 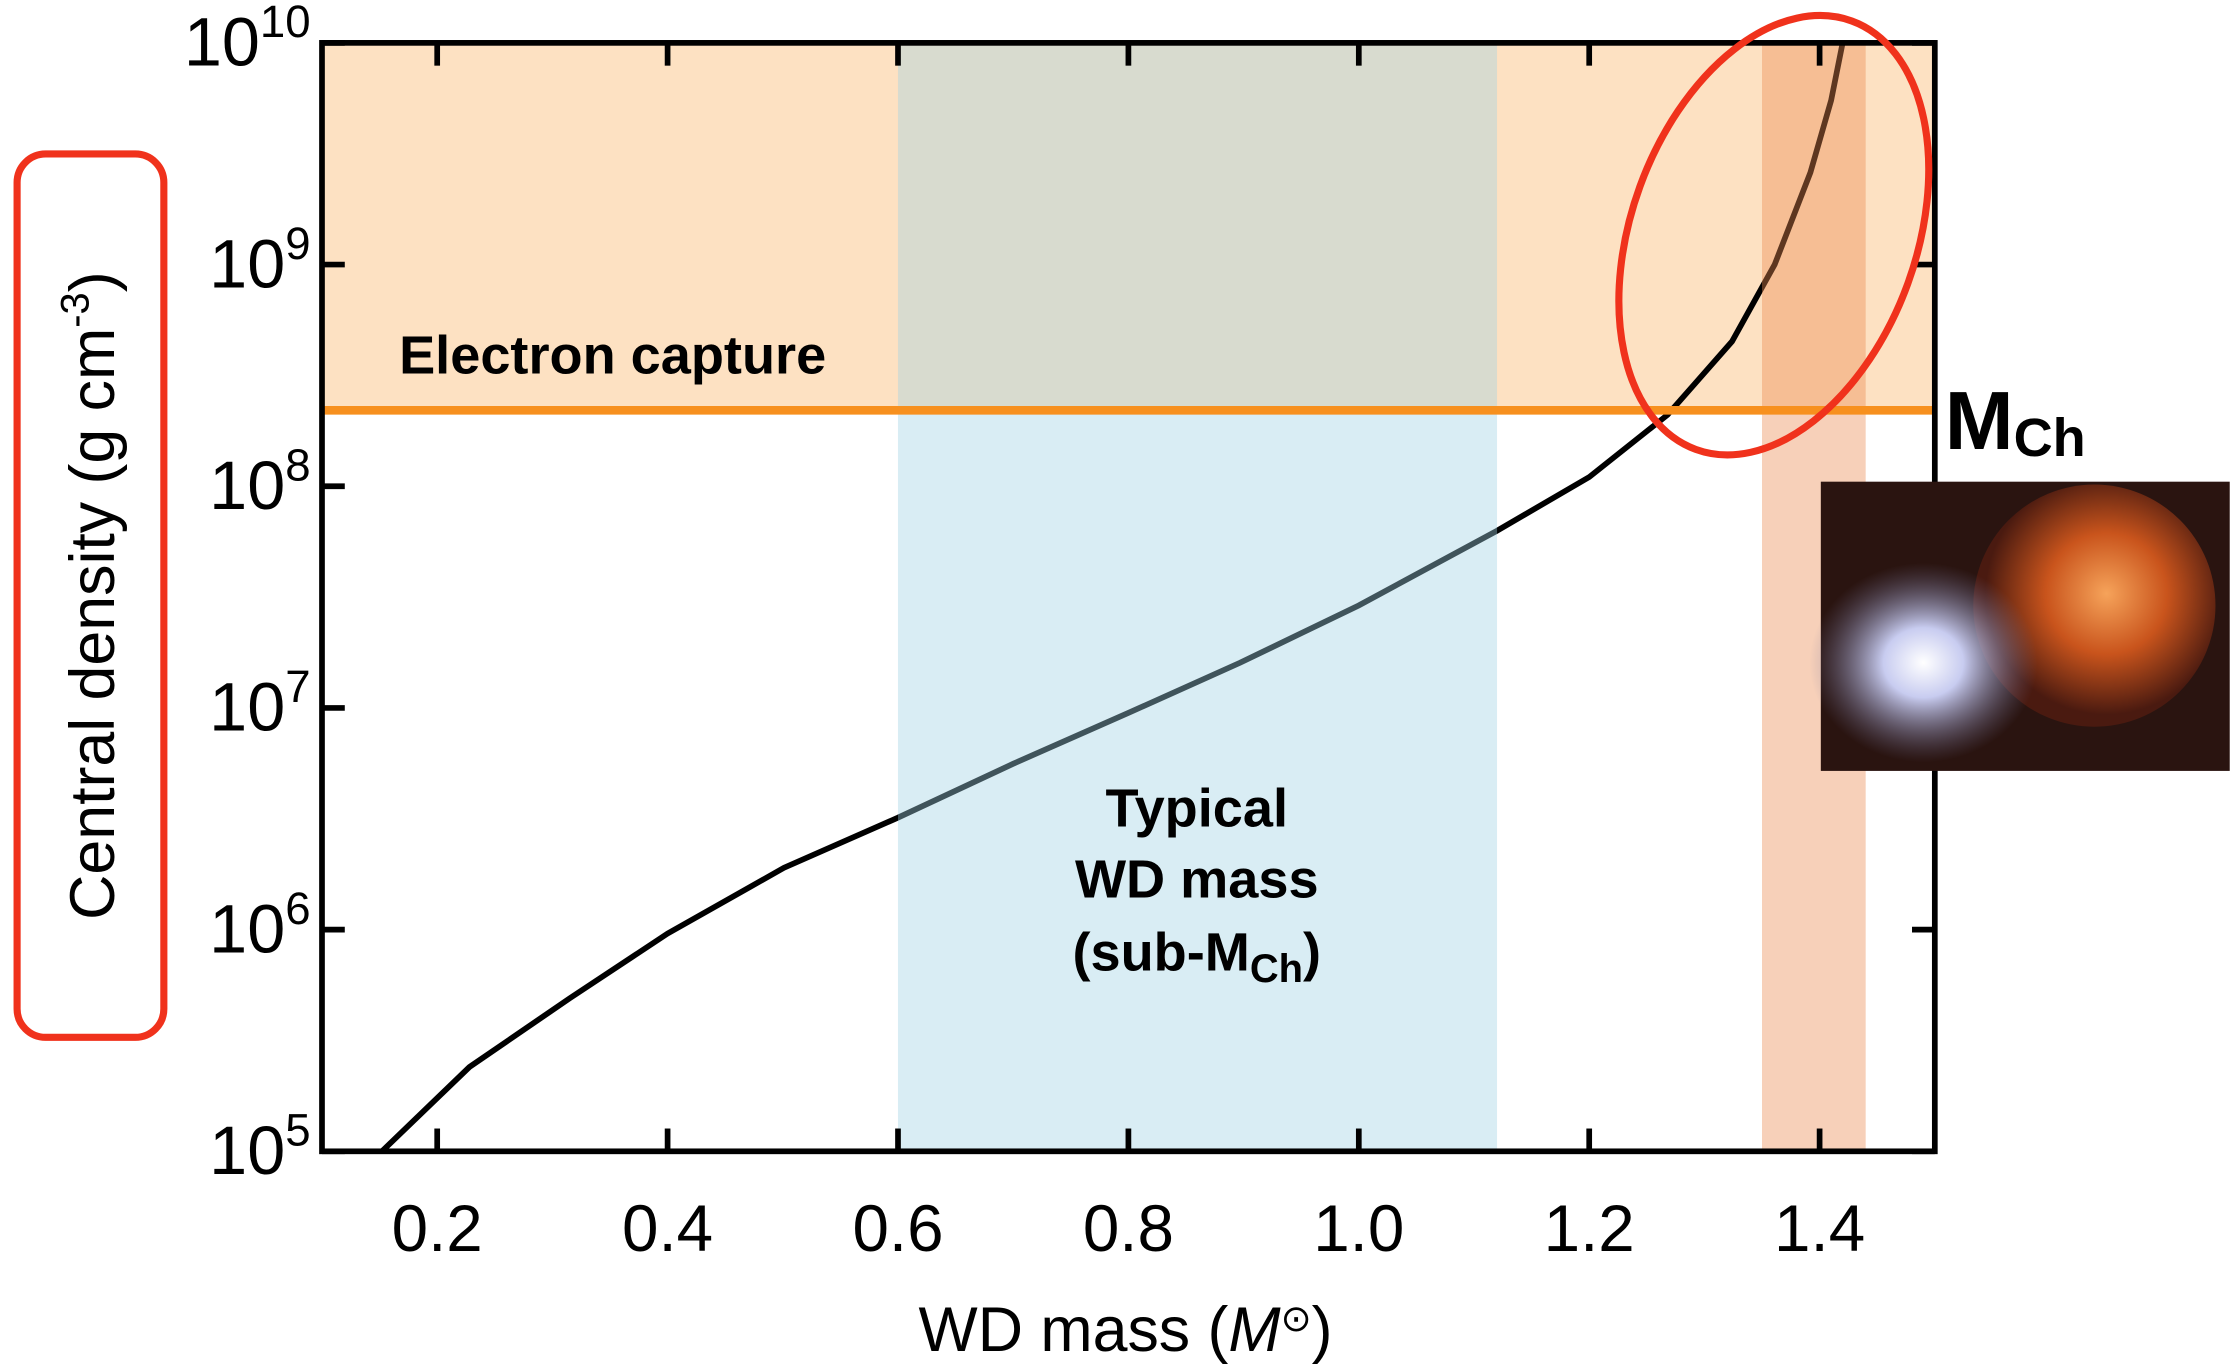 I want to click on mch-label-text: M, so click(x=1979, y=420).